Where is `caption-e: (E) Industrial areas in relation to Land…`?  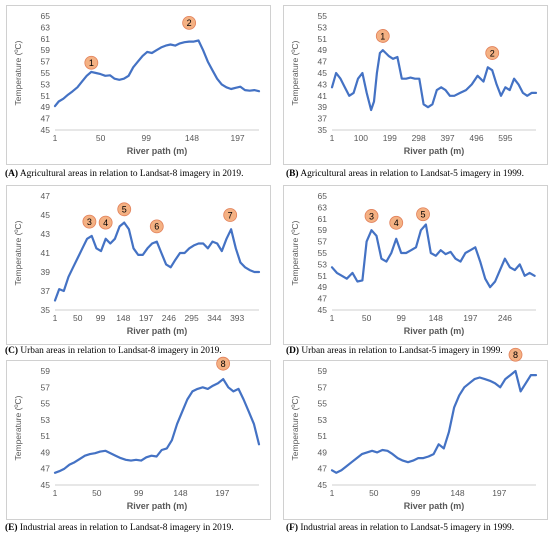 caption-e: (E) Industrial areas in relation to Land… is located at coordinates (142, 528).